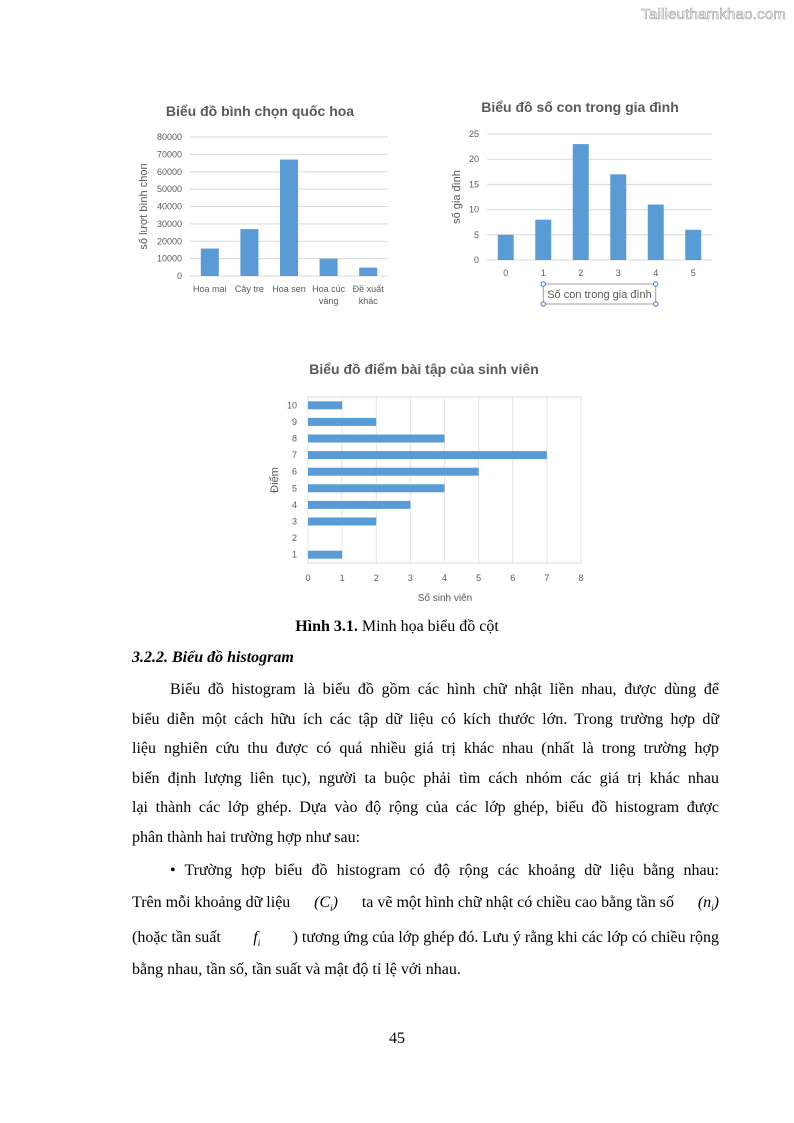  Describe the element at coordinates (546, 578) in the screenshot. I see `x-tick-label: 7` at that location.